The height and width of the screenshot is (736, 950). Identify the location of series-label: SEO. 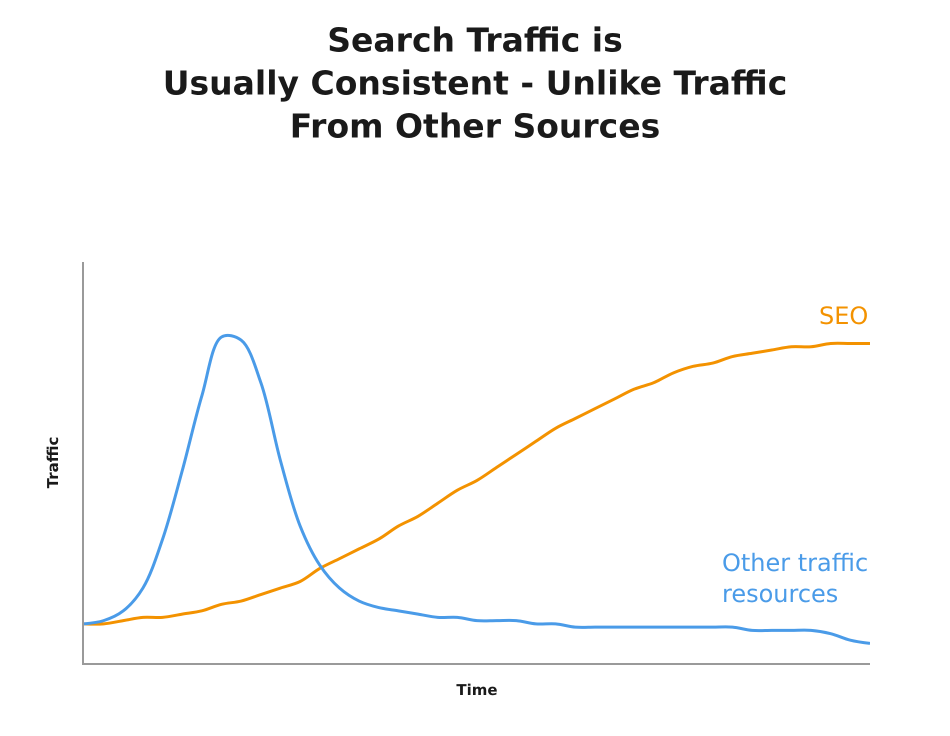
(843, 316).